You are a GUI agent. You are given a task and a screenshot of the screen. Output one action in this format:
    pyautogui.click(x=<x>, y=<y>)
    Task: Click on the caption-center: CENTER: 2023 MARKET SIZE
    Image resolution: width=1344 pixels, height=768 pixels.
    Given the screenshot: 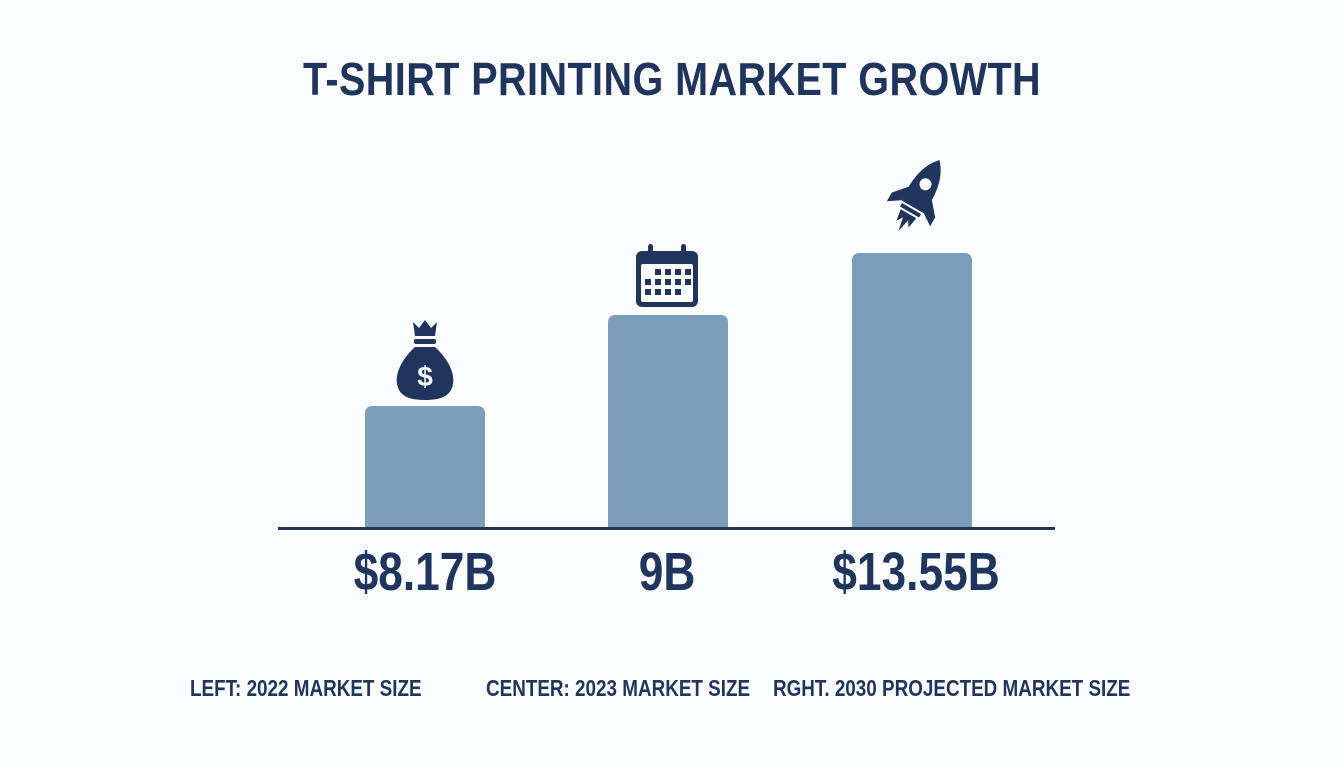 What is the action you would take?
    pyautogui.click(x=618, y=688)
    